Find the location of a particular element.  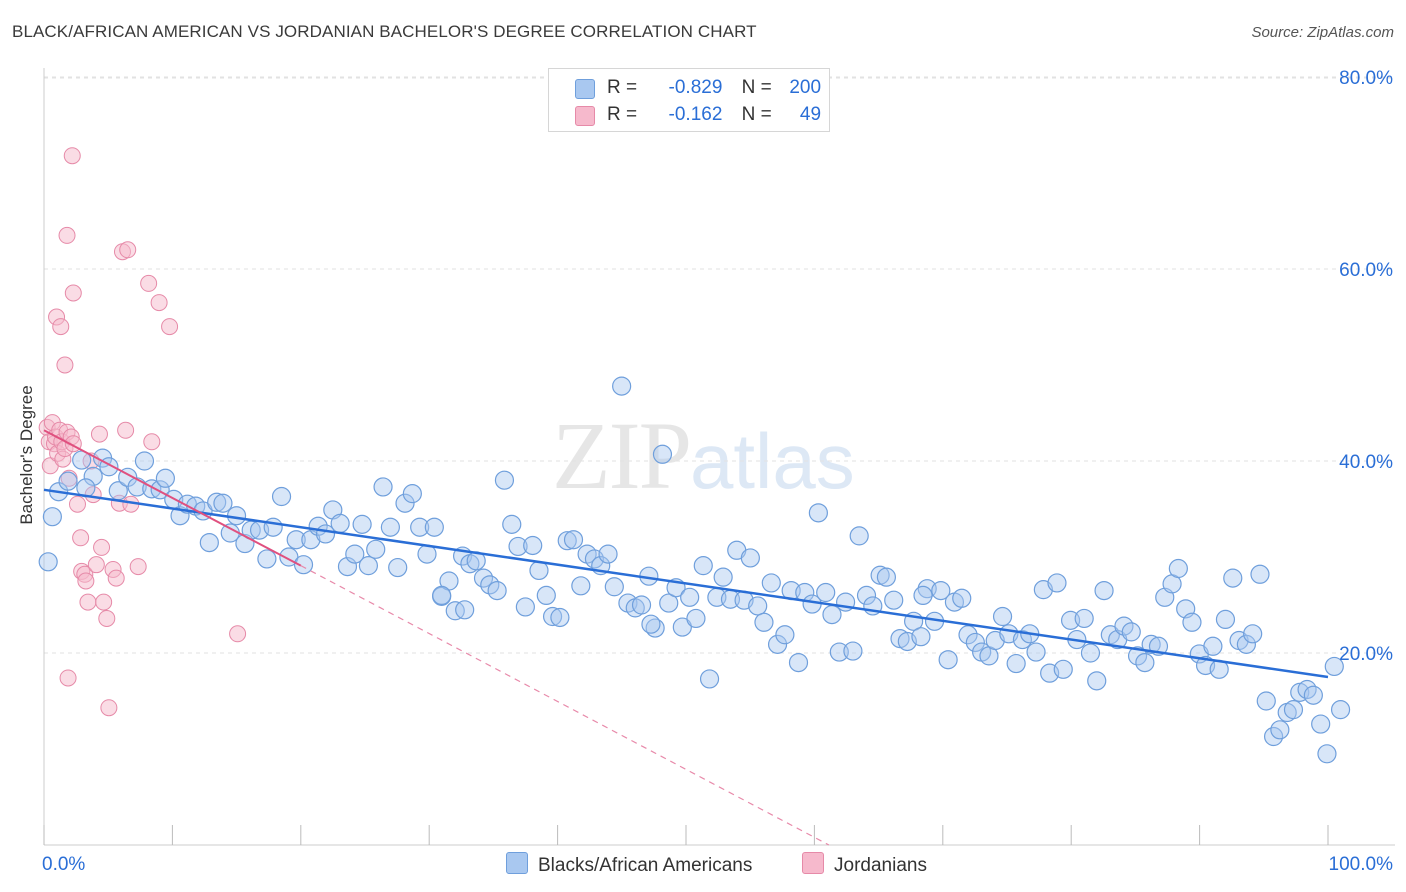

legend-r-value-blacks: -0.829 is located at coordinates (695, 87).